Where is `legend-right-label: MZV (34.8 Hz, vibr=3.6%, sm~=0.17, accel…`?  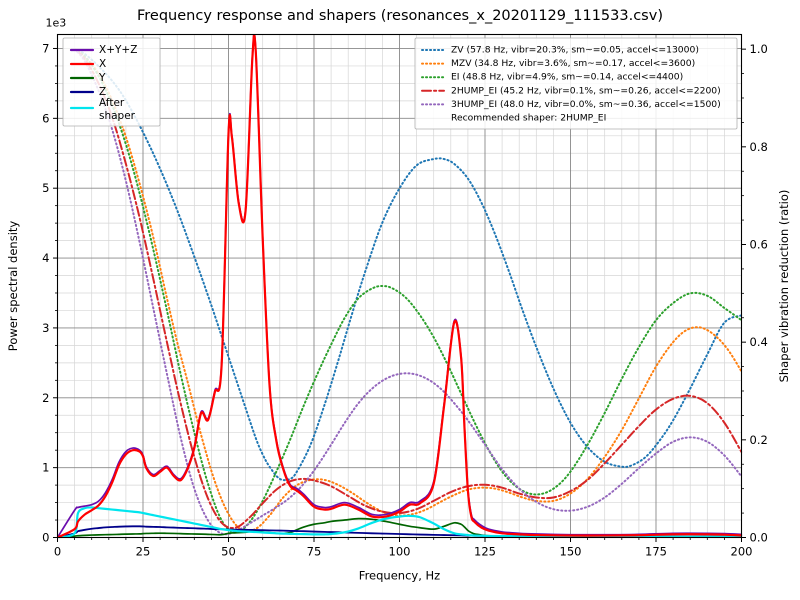
legend-right-label: MZV (34.8 Hz, vibr=3.6%, sm~=0.17, accel… is located at coordinates (573, 63).